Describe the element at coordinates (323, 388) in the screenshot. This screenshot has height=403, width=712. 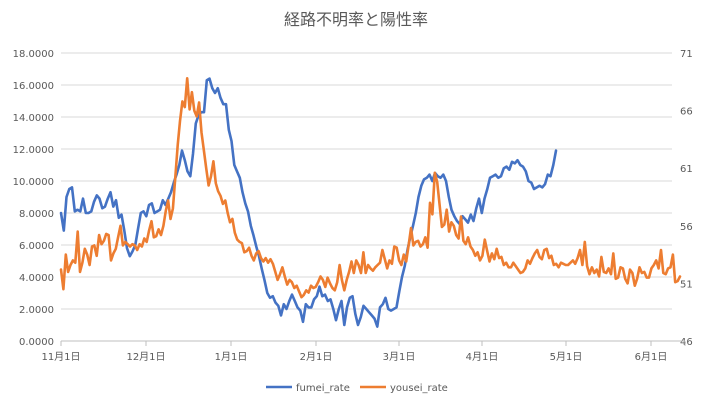
I see `legend-label-fumei_rate: fumei_rate` at that location.